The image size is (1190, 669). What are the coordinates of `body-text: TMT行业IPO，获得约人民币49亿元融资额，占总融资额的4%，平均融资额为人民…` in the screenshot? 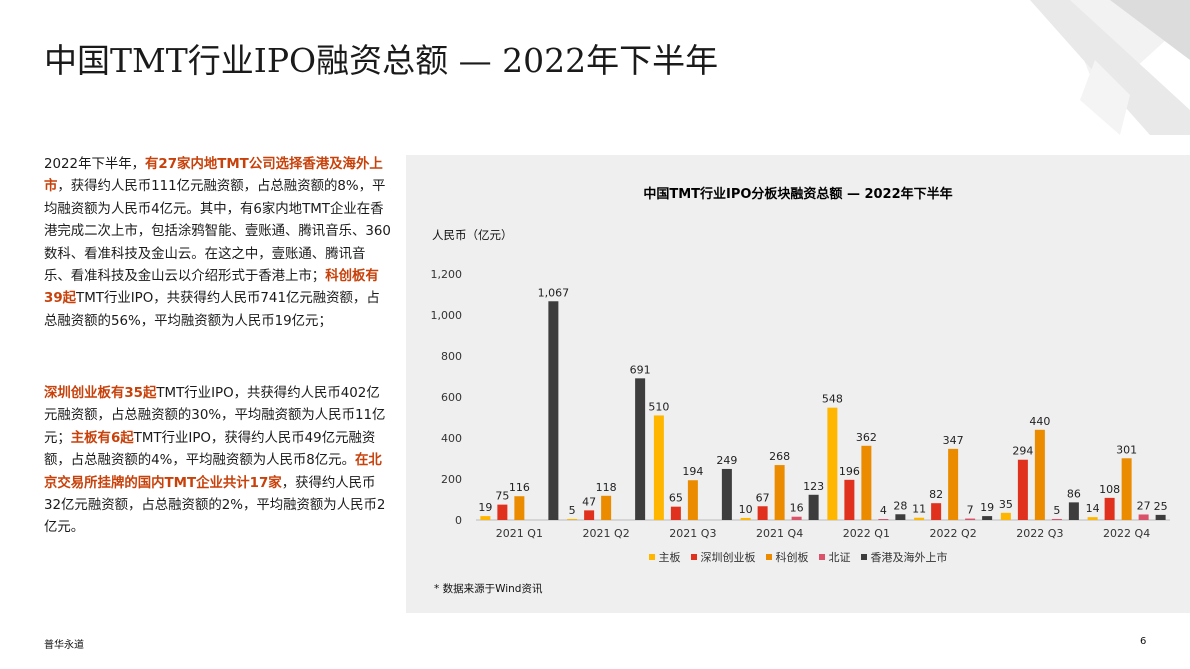 It's located at (210, 449).